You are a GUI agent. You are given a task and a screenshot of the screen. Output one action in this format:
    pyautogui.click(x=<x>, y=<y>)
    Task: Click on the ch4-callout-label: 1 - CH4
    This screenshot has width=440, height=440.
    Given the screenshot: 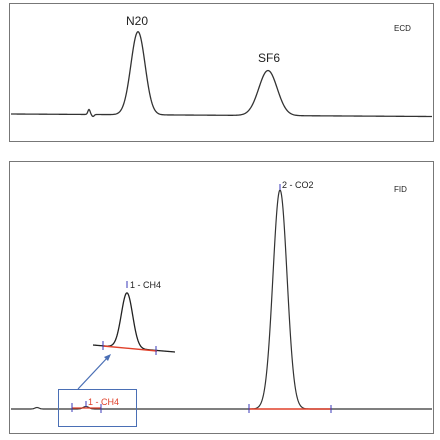 What is the action you would take?
    pyautogui.click(x=103, y=402)
    